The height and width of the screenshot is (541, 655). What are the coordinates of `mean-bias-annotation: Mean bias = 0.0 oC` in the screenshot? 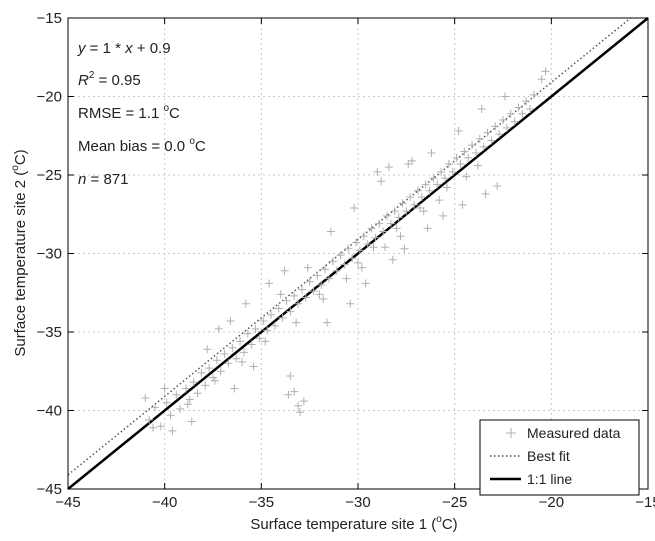 It's located at (142, 145).